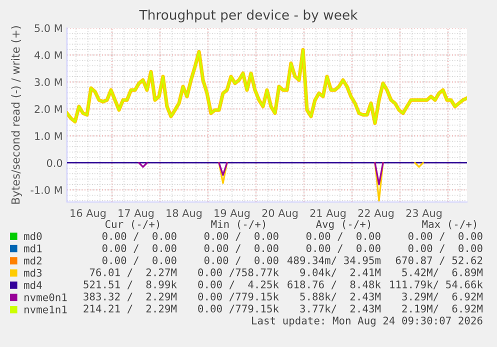  I want to click on y-tick-label: 1.0 M, so click(48, 136).